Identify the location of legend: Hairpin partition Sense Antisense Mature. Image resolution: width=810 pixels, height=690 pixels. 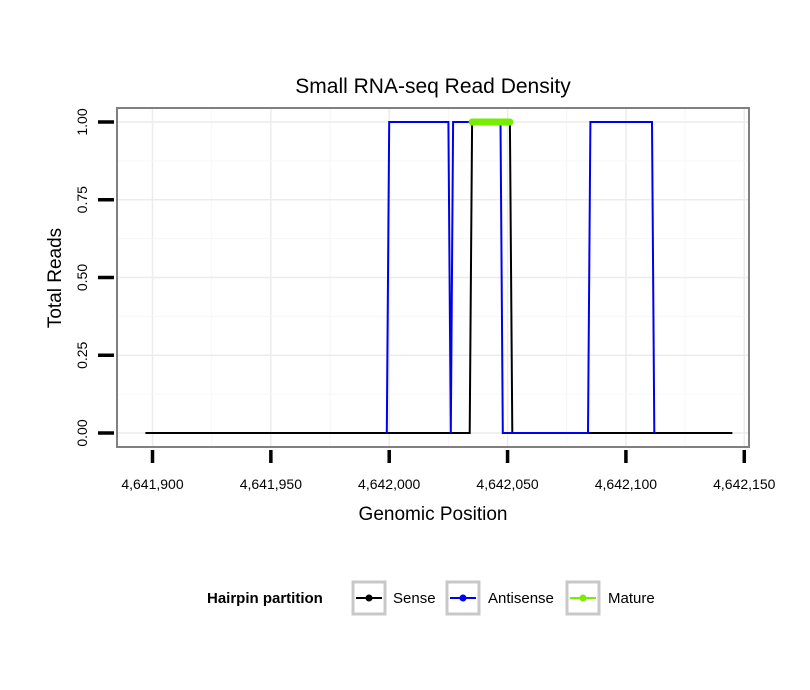
(431, 598).